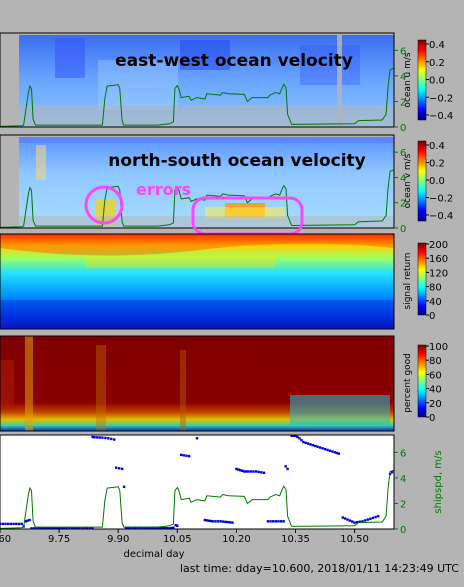 The height and width of the screenshot is (587, 464). What do you see at coordinates (408, 180) in the screenshot?
I see `v-colorbar-label: ocean v m/s` at bounding box center [408, 180].